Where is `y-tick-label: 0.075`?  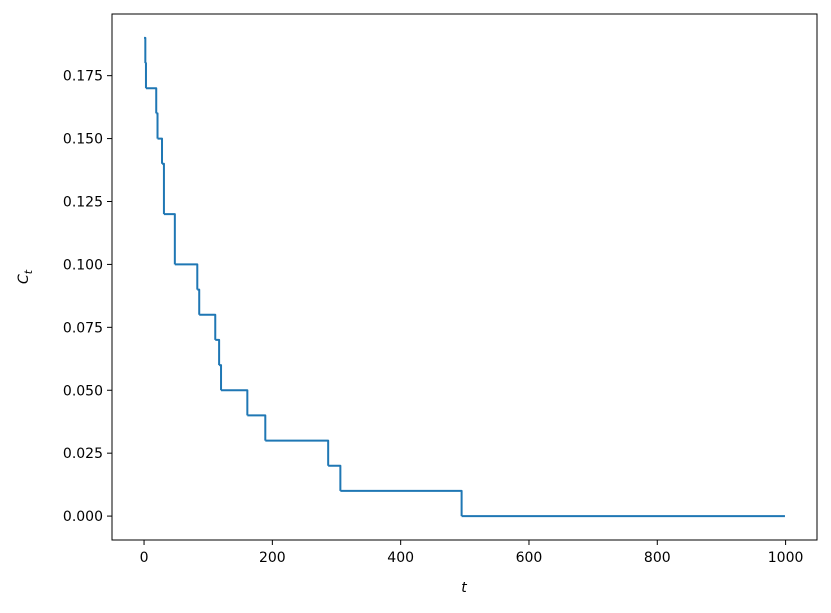 y-tick-label: 0.075 is located at coordinates (83, 328).